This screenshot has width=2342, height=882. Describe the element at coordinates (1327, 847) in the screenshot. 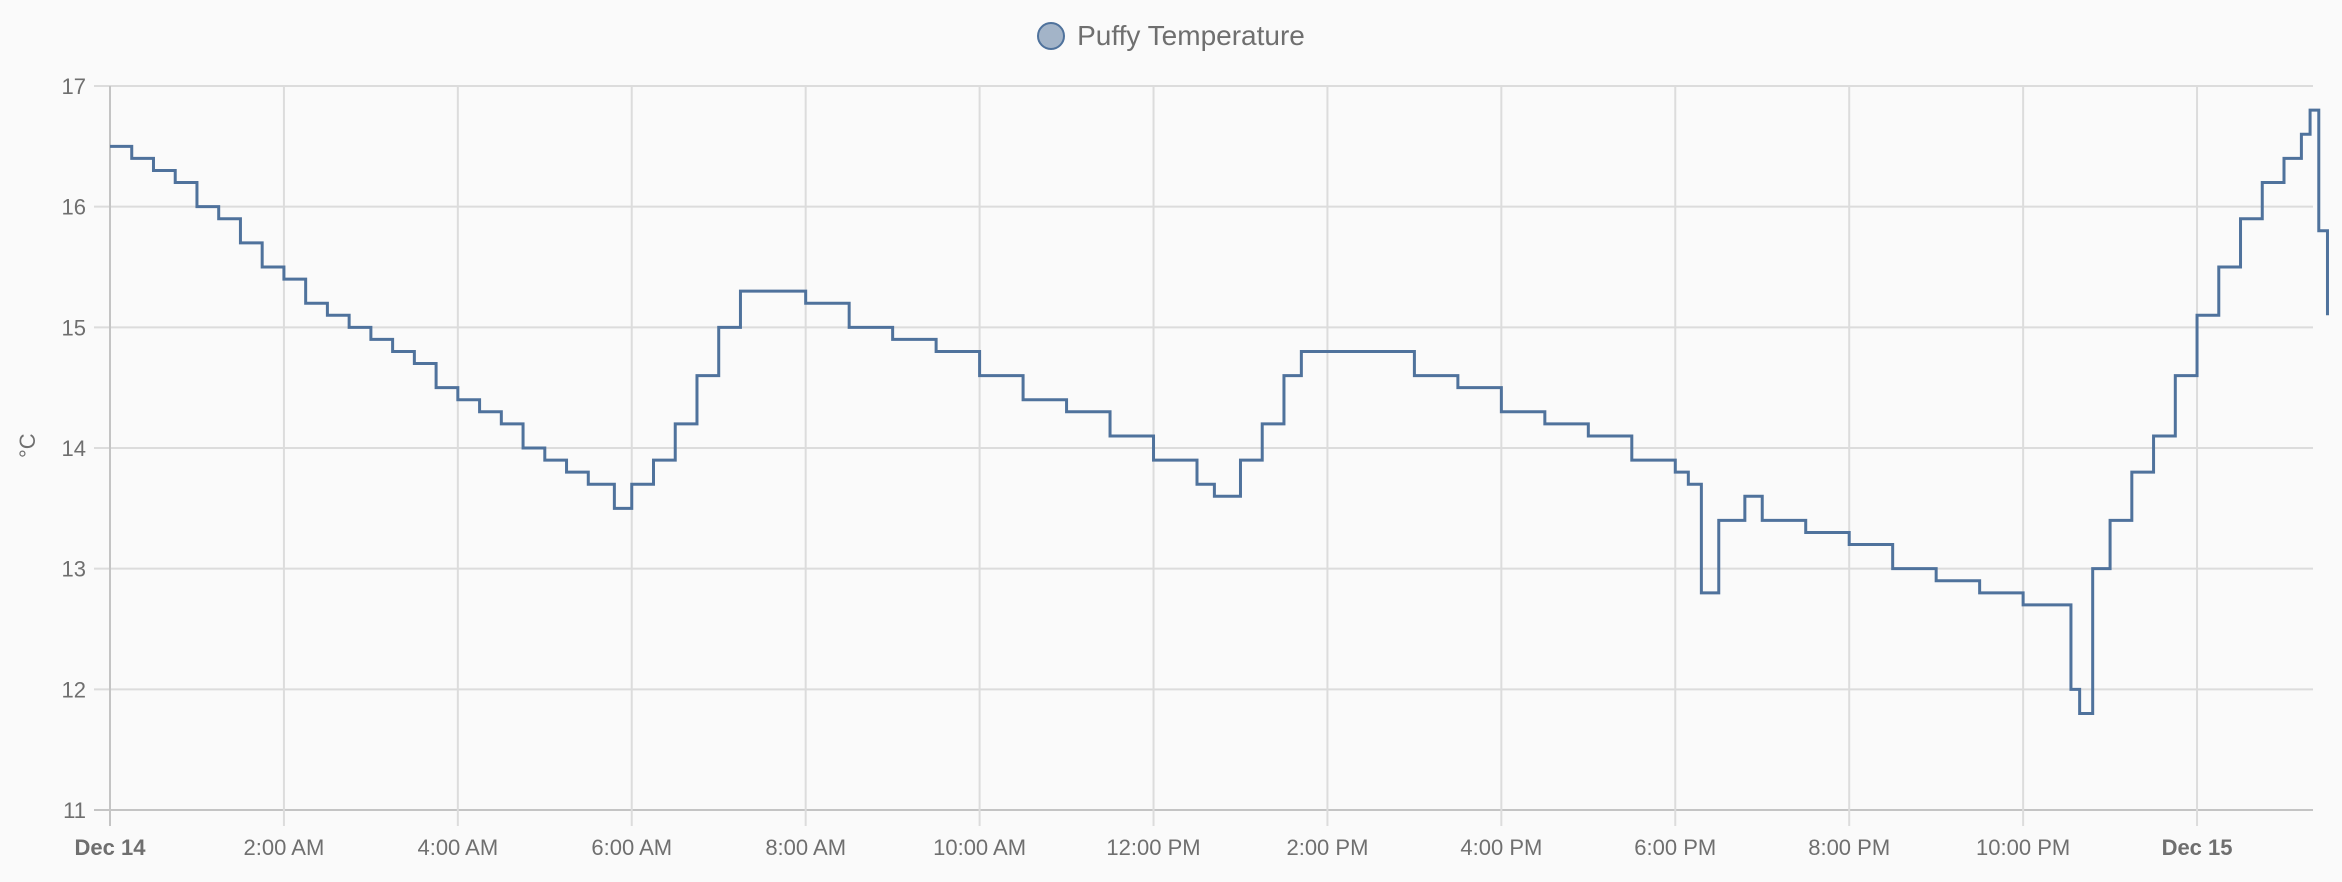

I see `x-tick-label: 2:00 PM` at that location.